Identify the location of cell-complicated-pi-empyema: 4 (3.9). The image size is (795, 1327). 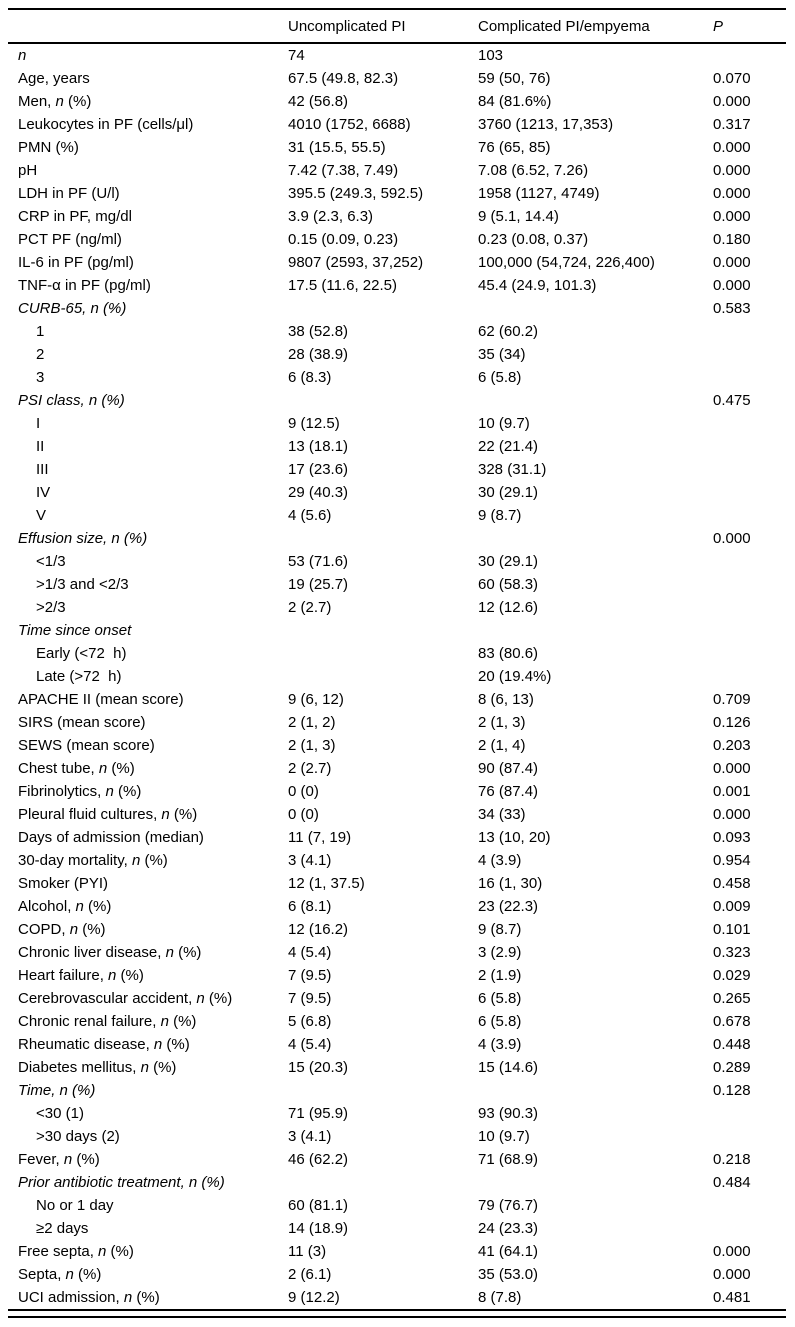
(500, 860).